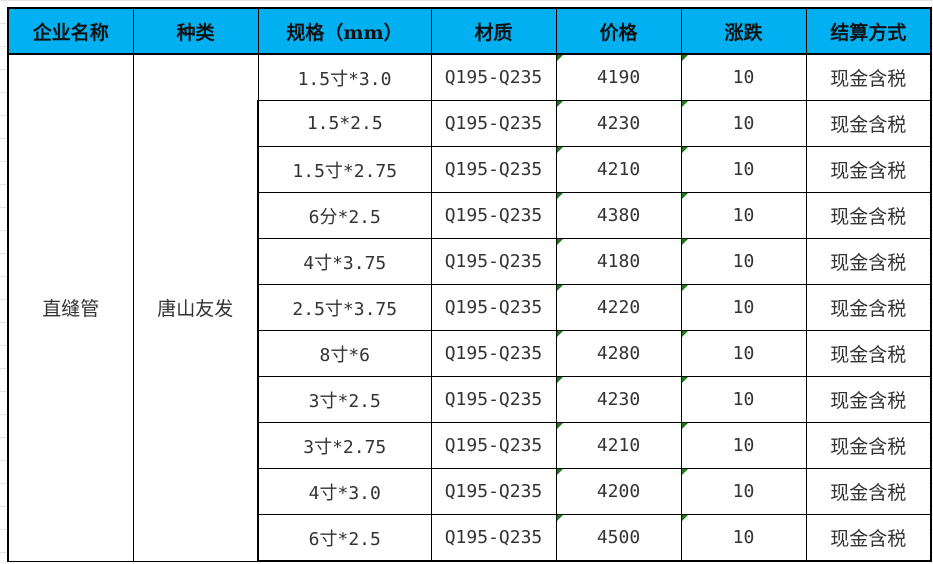 This screenshot has height=564, width=933. What do you see at coordinates (344, 538) in the screenshot?
I see `spec-cell: 6寸*2.5` at bounding box center [344, 538].